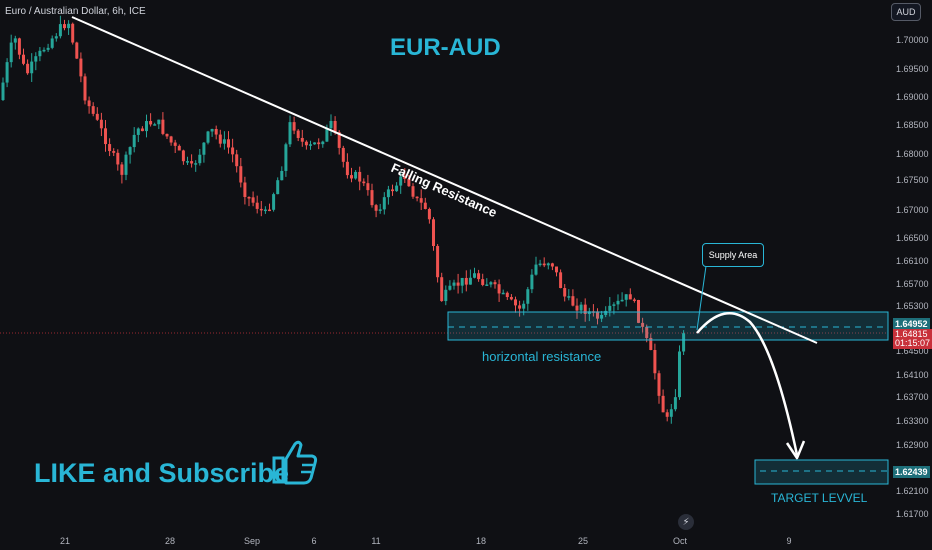  Describe the element at coordinates (913, 343) in the screenshot. I see `bar-countdown: 01:15:07` at that location.